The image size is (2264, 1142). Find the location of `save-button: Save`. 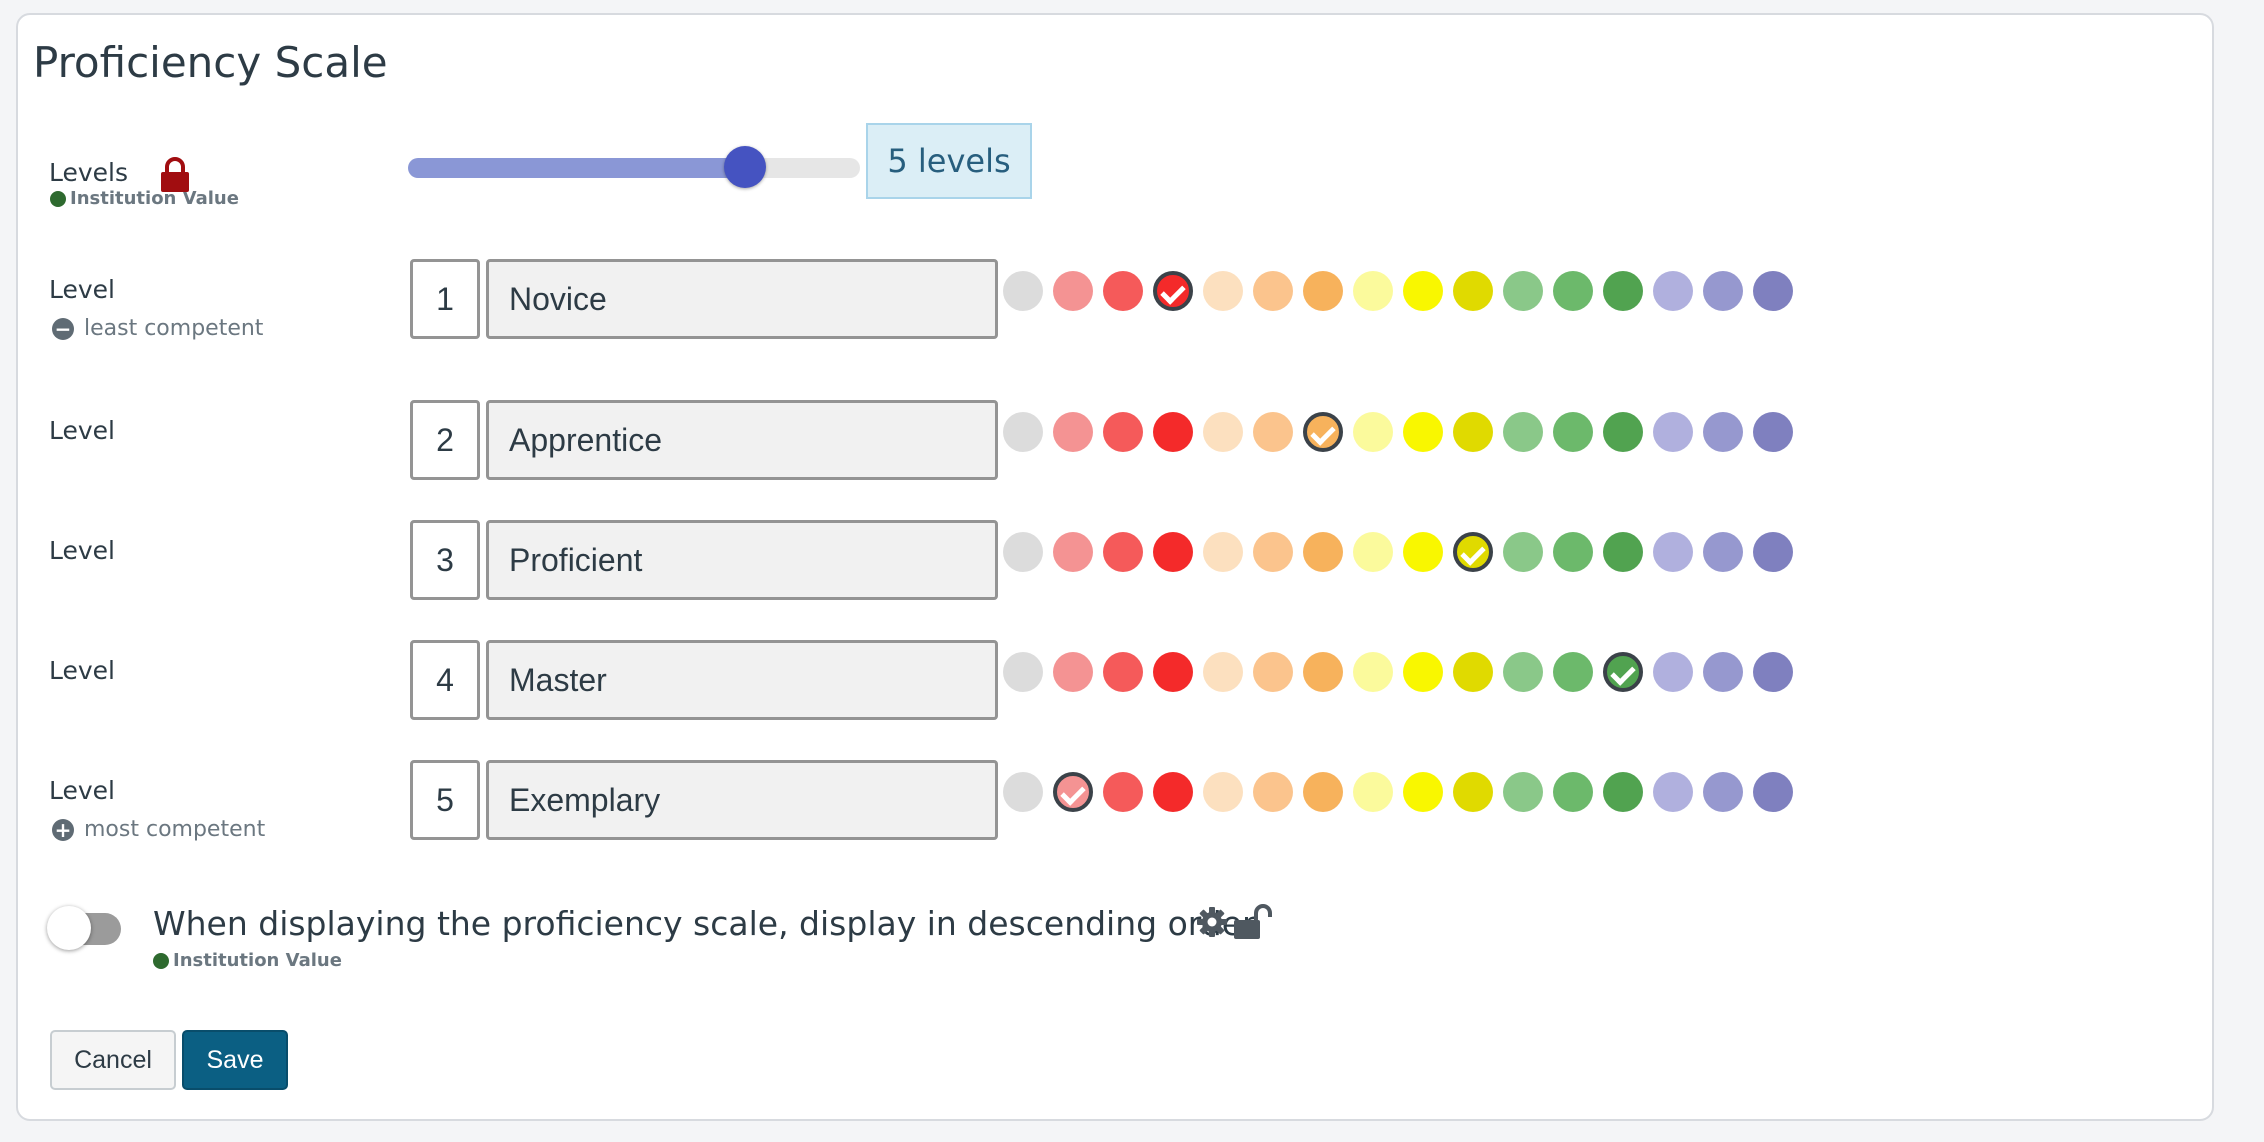

save-button: Save is located at coordinates (235, 1060).